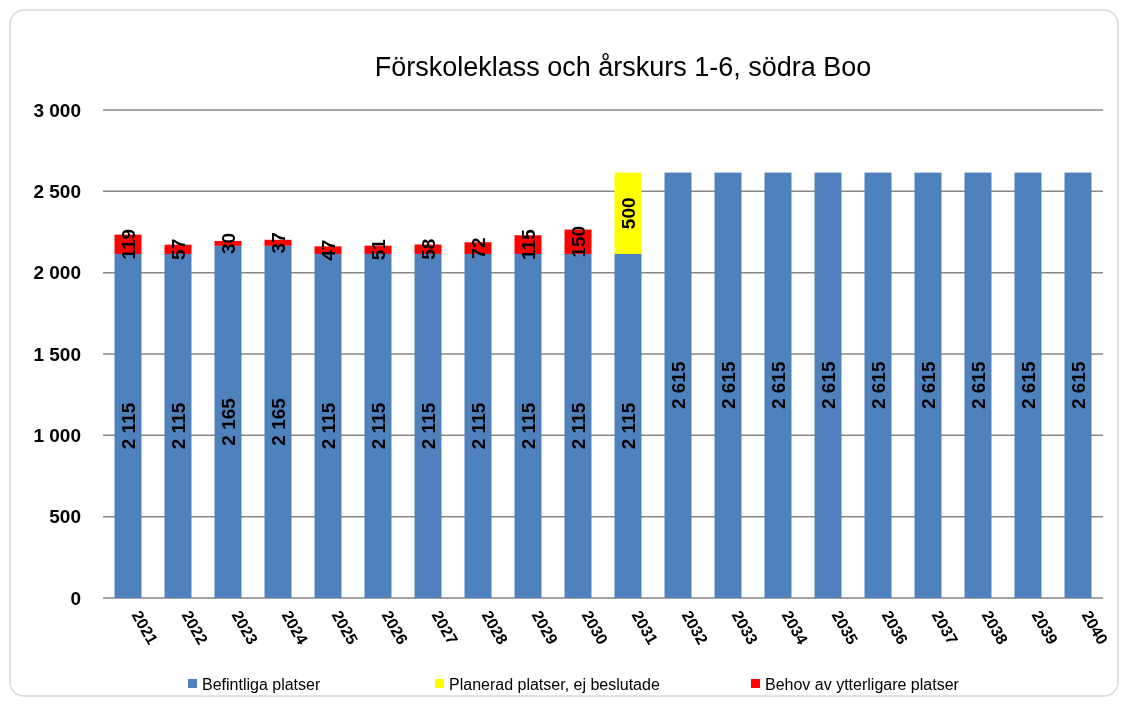 The image size is (1128, 706). Describe the element at coordinates (228, 243) in the screenshot. I see `data-label: 30` at that location.